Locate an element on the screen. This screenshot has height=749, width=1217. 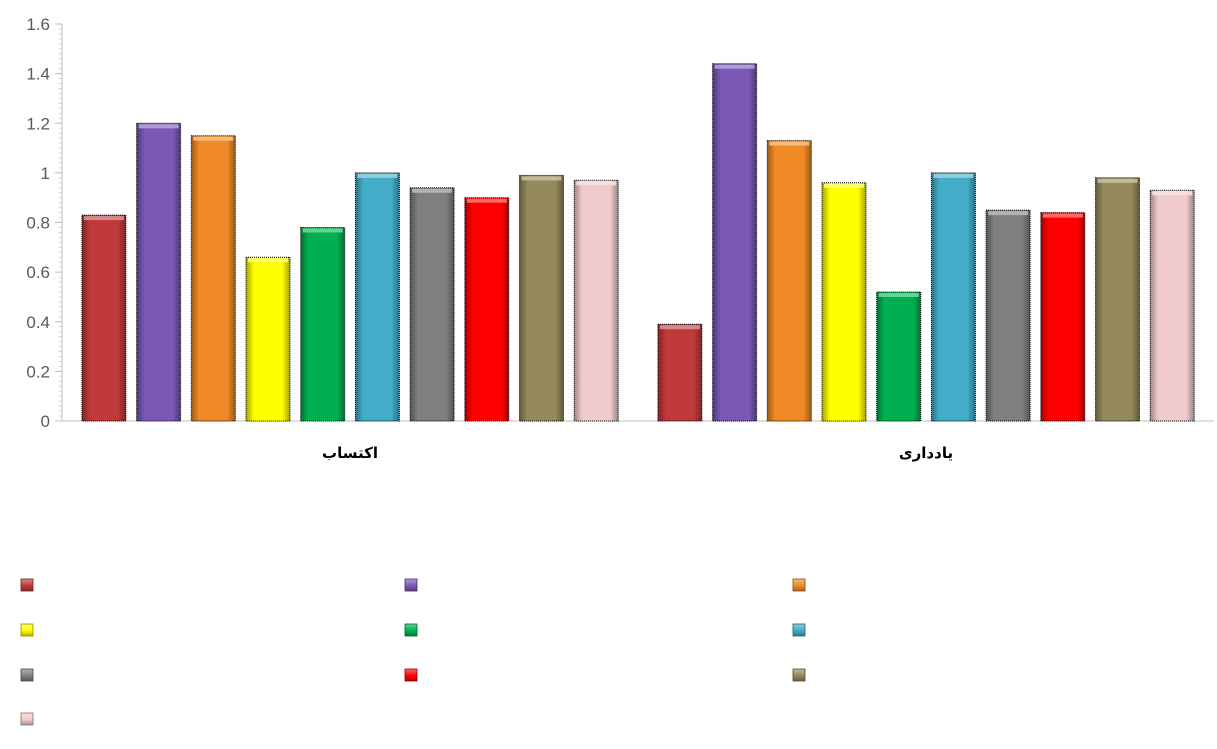
bar-bevel-s10-c2 is located at coordinates (1172, 193).